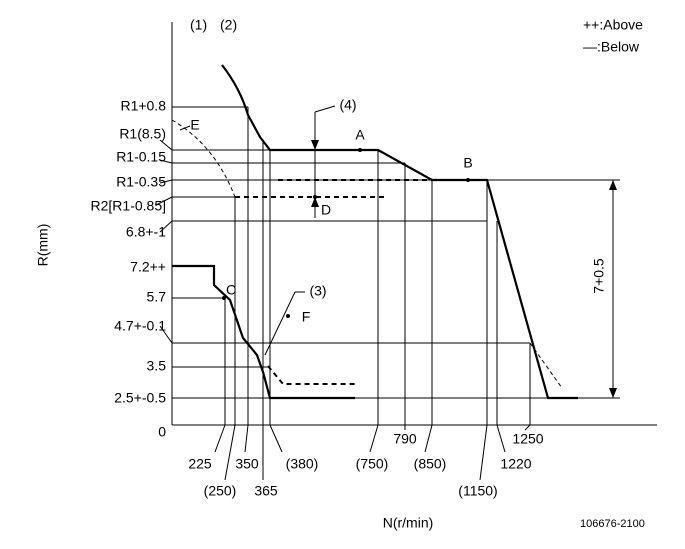 The image size is (685, 549). Describe the element at coordinates (405, 439) in the screenshot. I see `x-label: 790` at that location.